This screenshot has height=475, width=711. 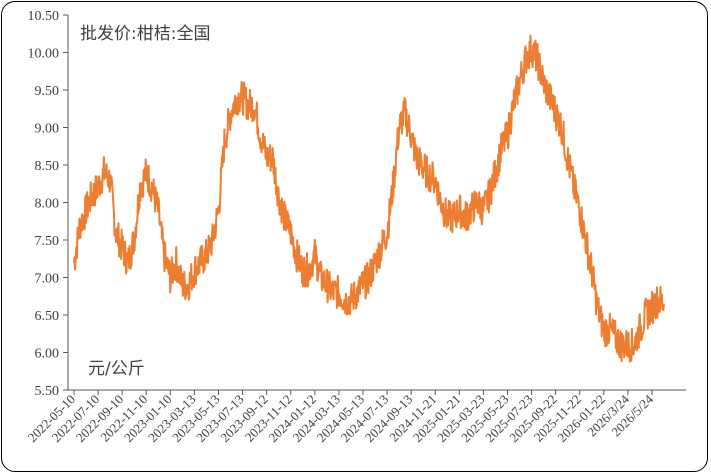 What do you see at coordinates (116, 369) in the screenshot?
I see `unit-label: 元/公斤` at bounding box center [116, 369].